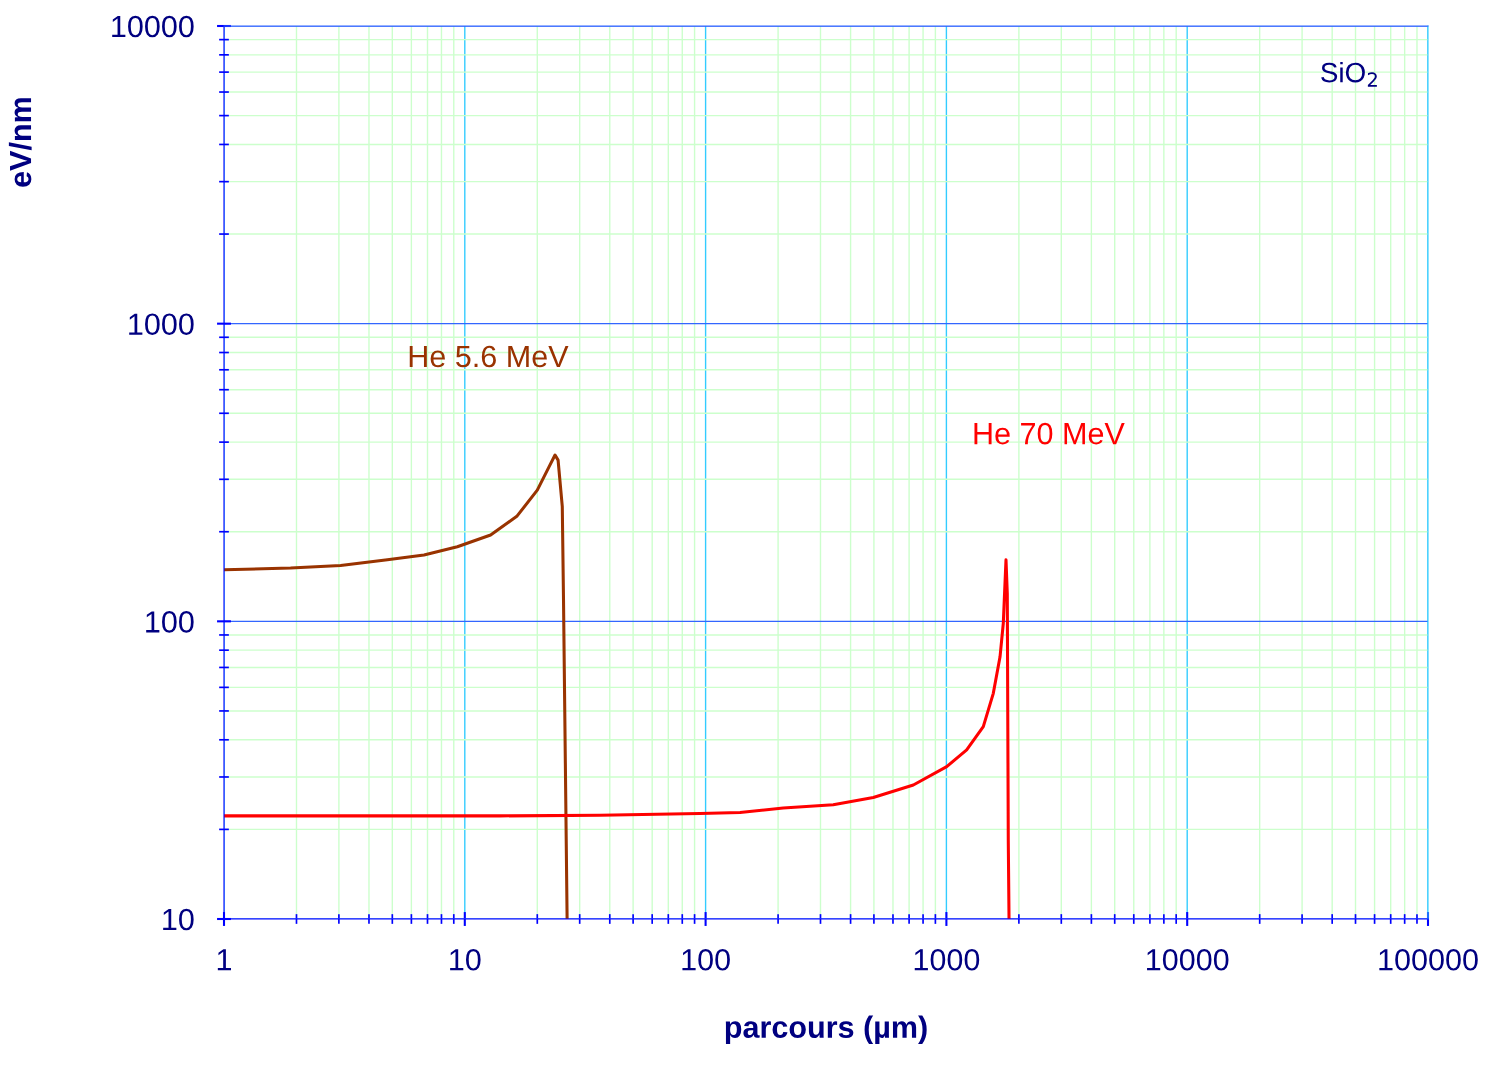  What do you see at coordinates (465, 959) in the screenshot?
I see `x-tick-label: 10` at bounding box center [465, 959].